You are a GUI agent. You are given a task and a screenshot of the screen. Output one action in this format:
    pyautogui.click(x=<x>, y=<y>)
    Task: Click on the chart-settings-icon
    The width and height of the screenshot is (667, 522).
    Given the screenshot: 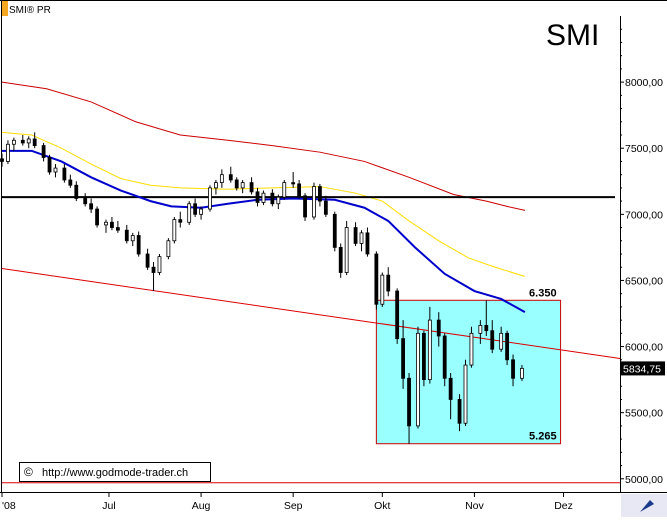 What is the action you would take?
    pyautogui.click(x=644, y=505)
    